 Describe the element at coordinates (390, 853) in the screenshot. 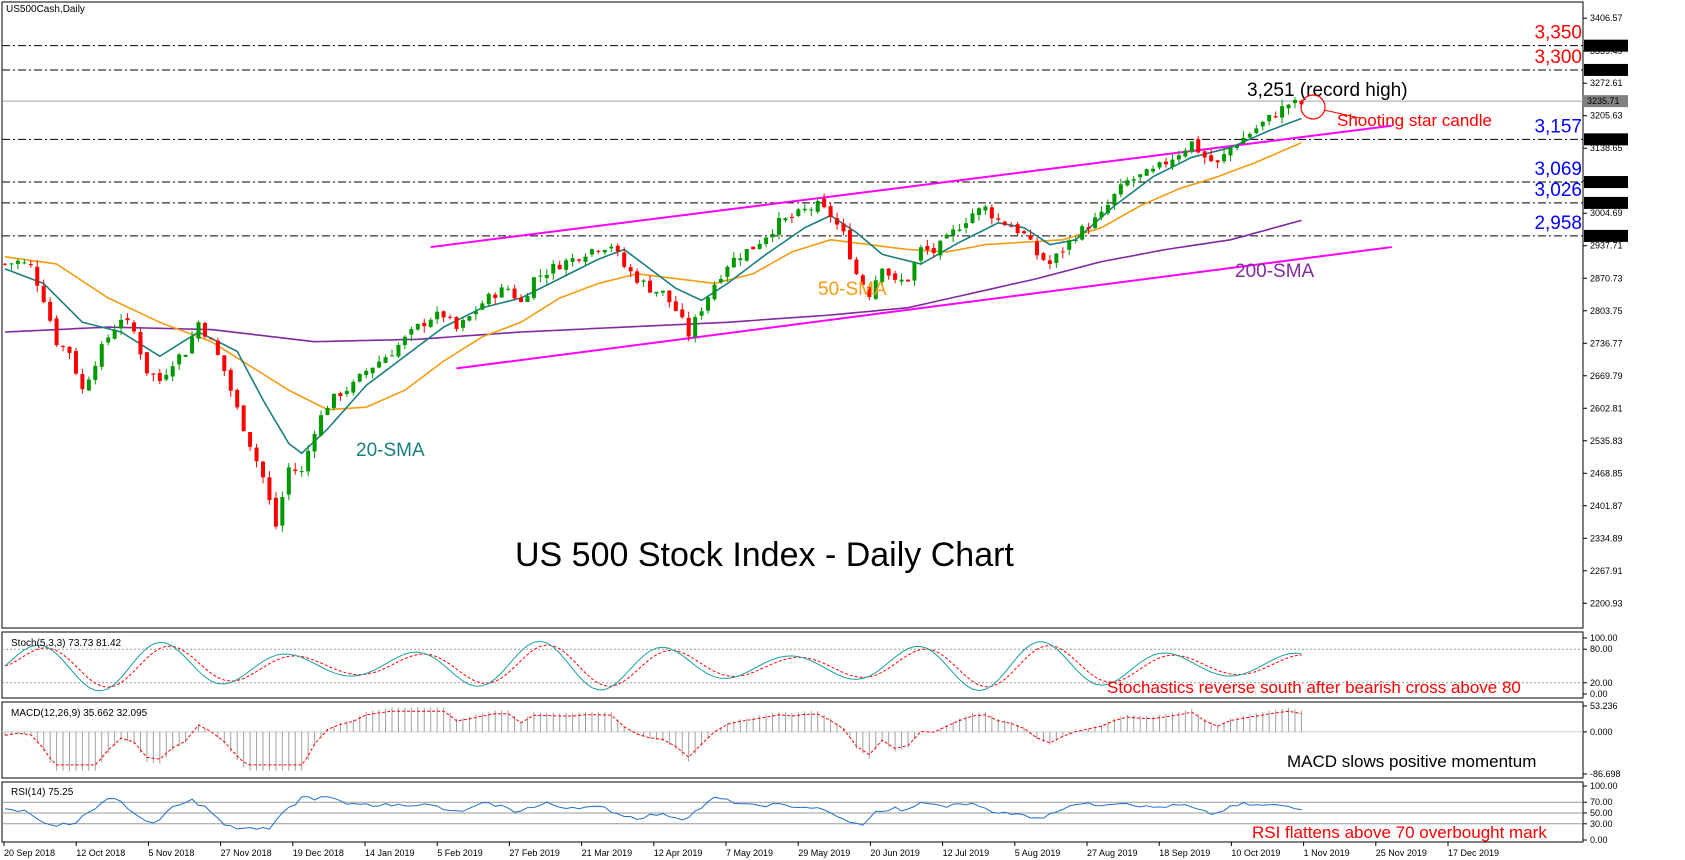

I see `date-tick-label: 14 Jan 2019` at that location.